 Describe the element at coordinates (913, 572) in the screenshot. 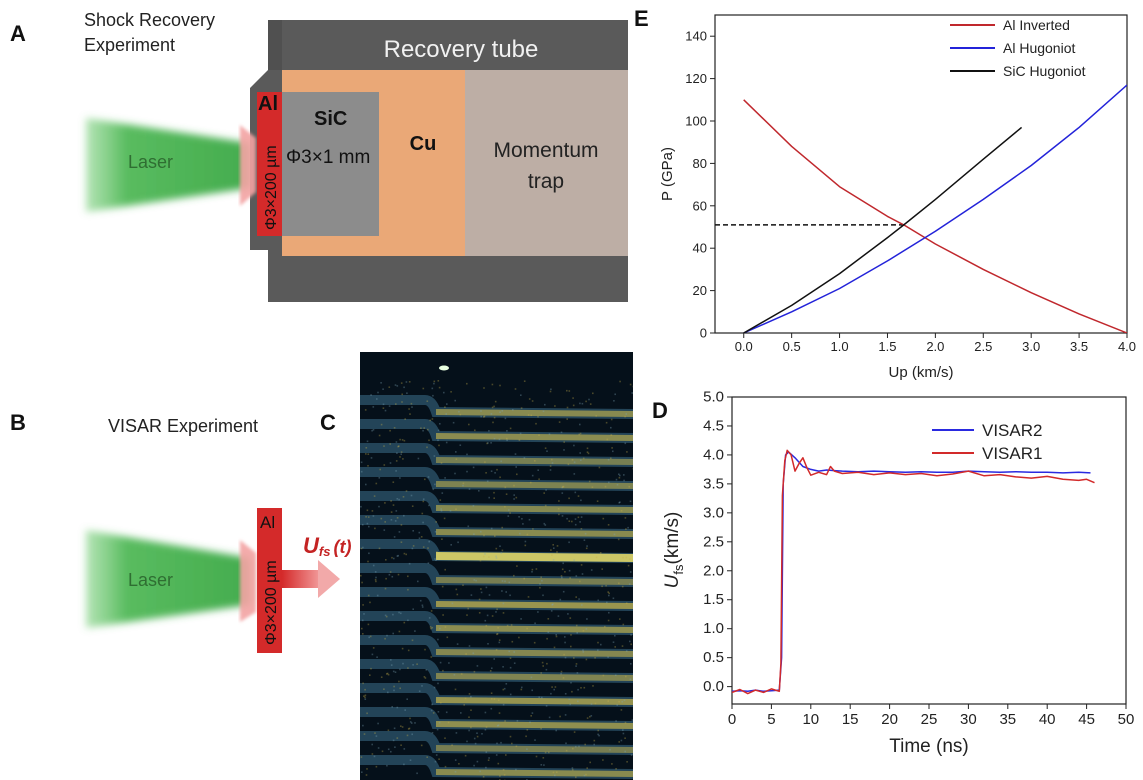

I see `chart-d-plot-area` at that location.